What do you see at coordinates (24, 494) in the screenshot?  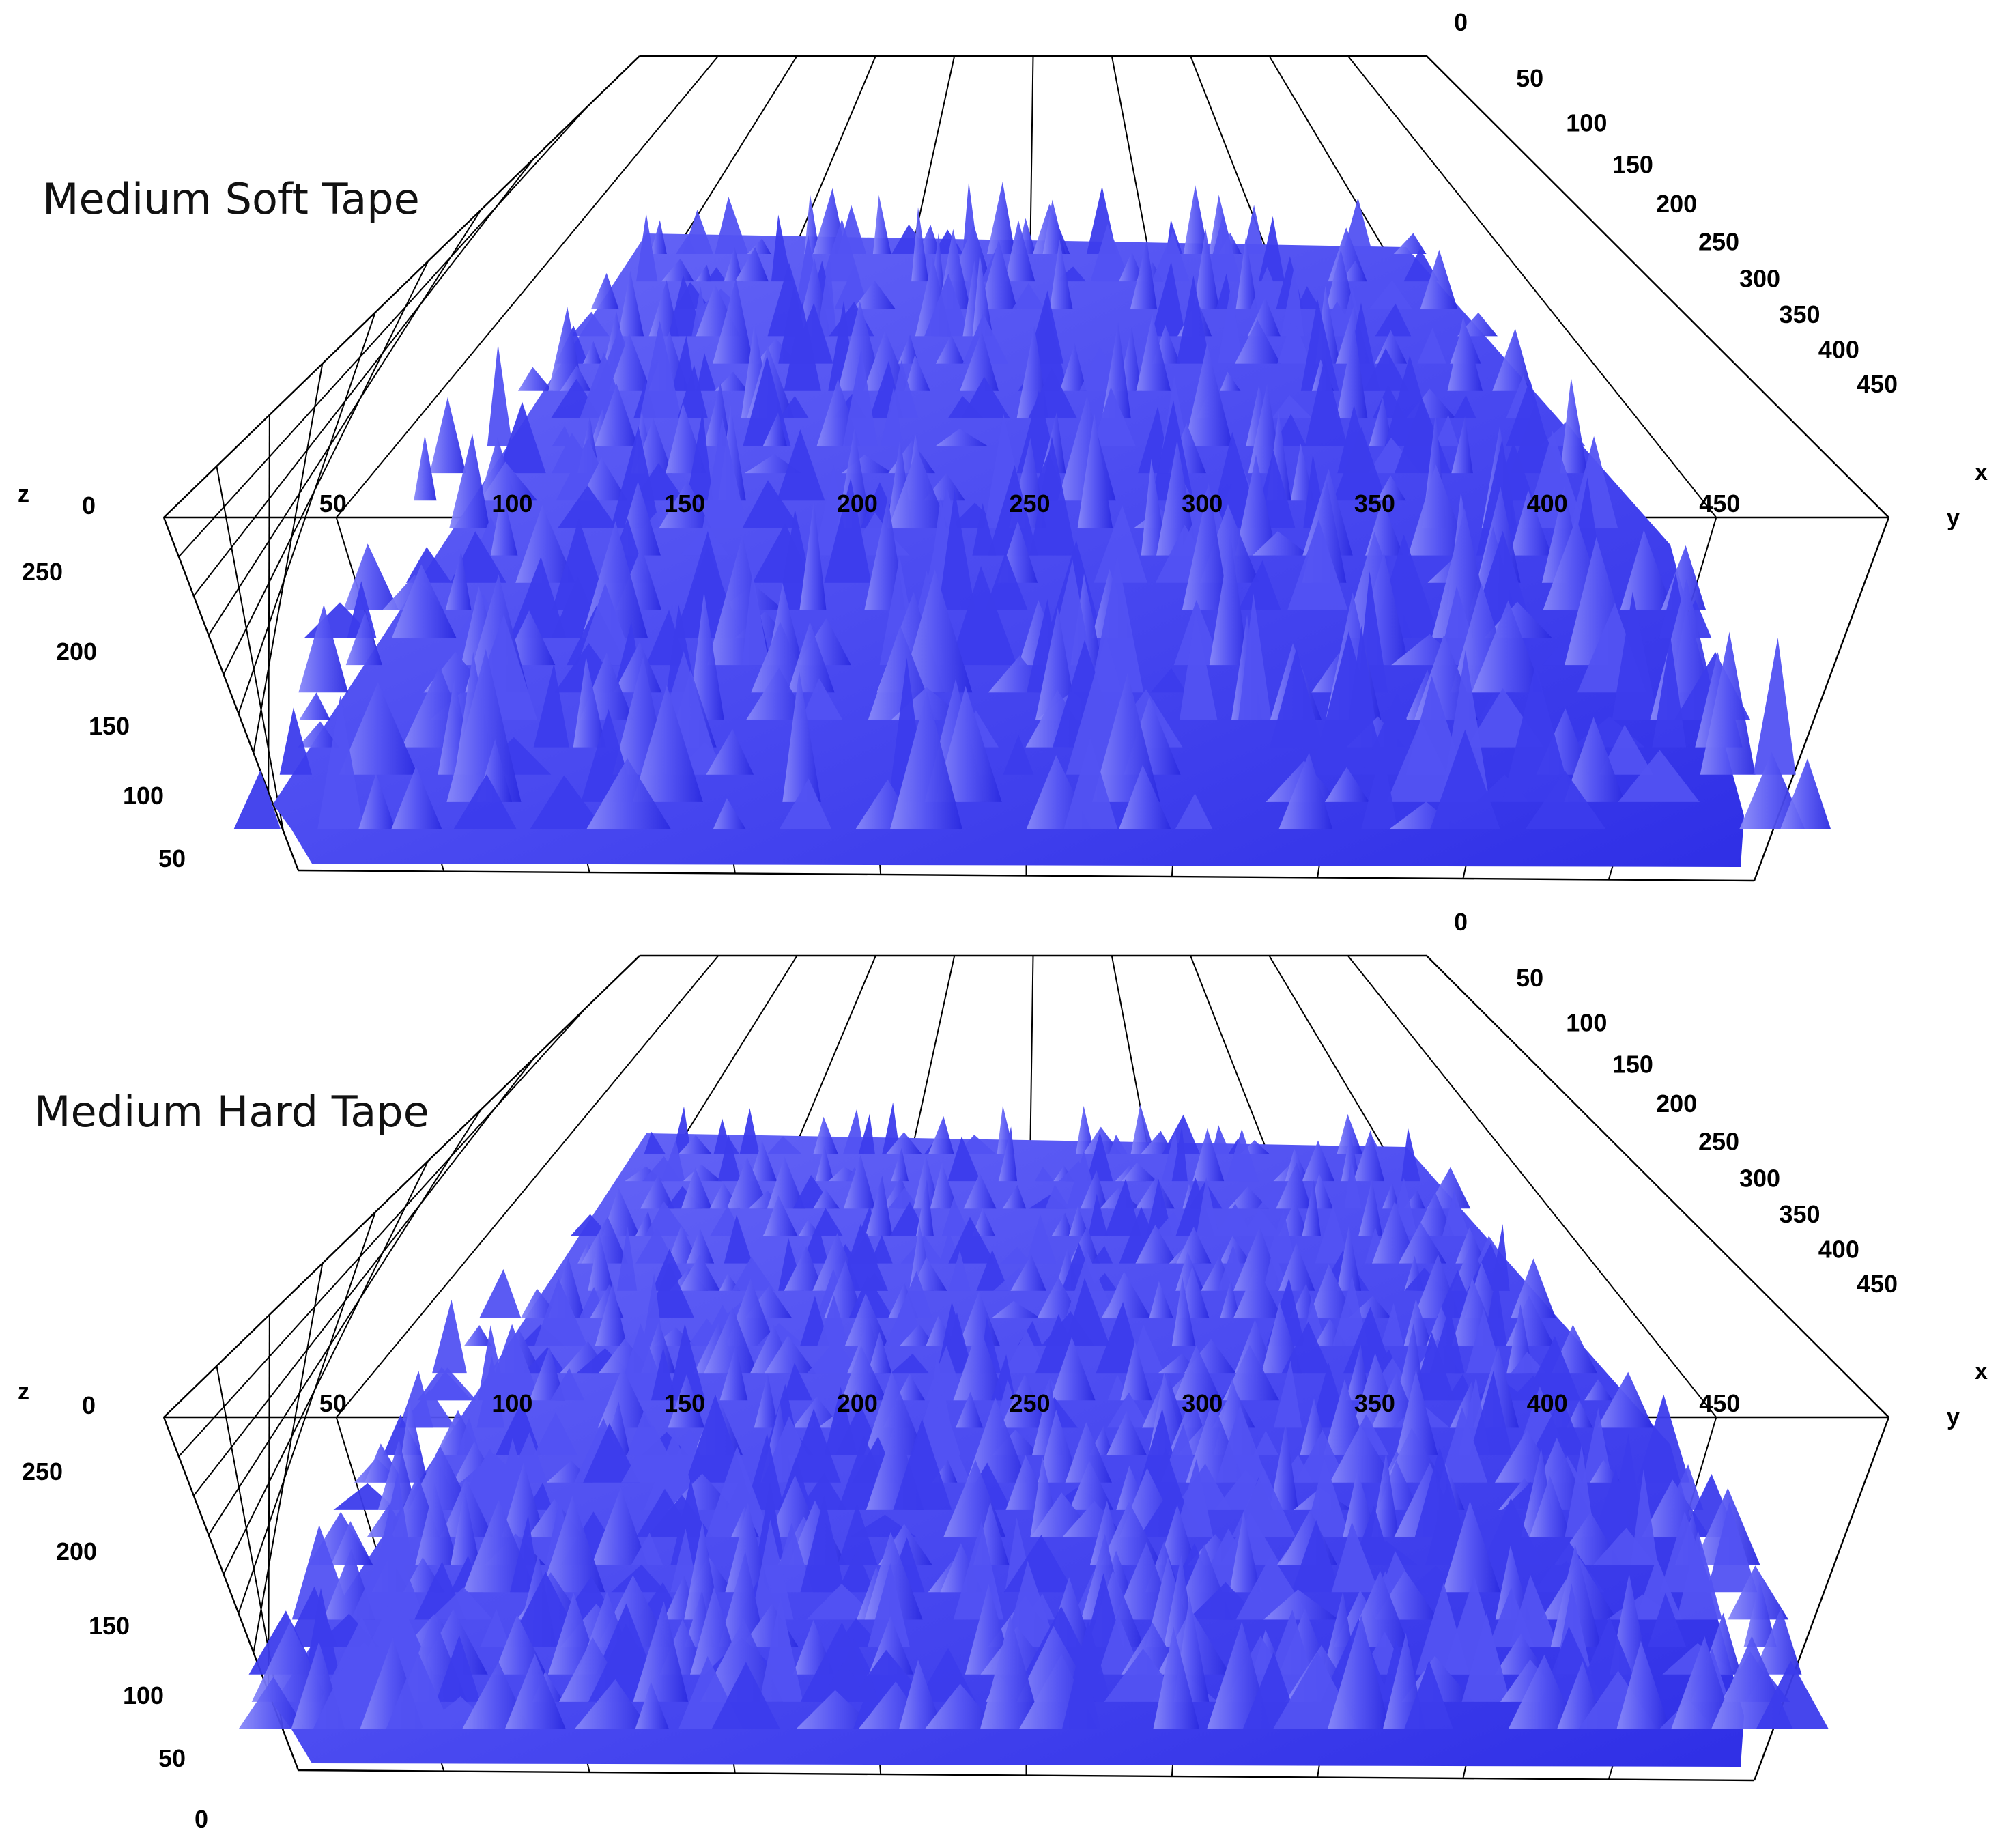 I see `z-axis-label: z` at bounding box center [24, 494].